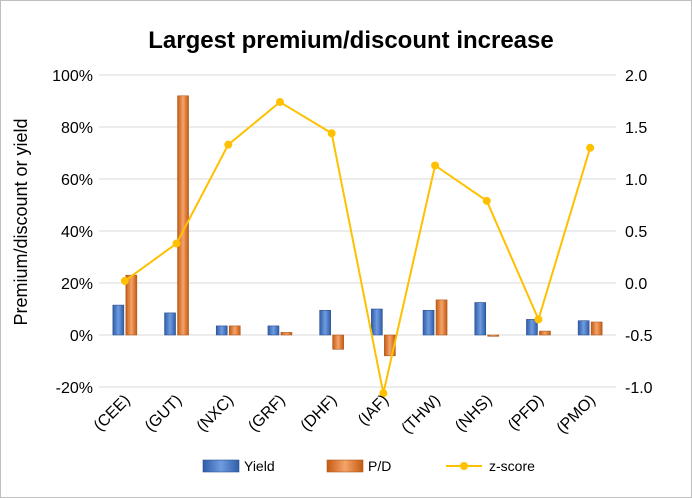  What do you see at coordinates (345, 466) in the screenshot?
I see `legend-swatch-pd` at bounding box center [345, 466].